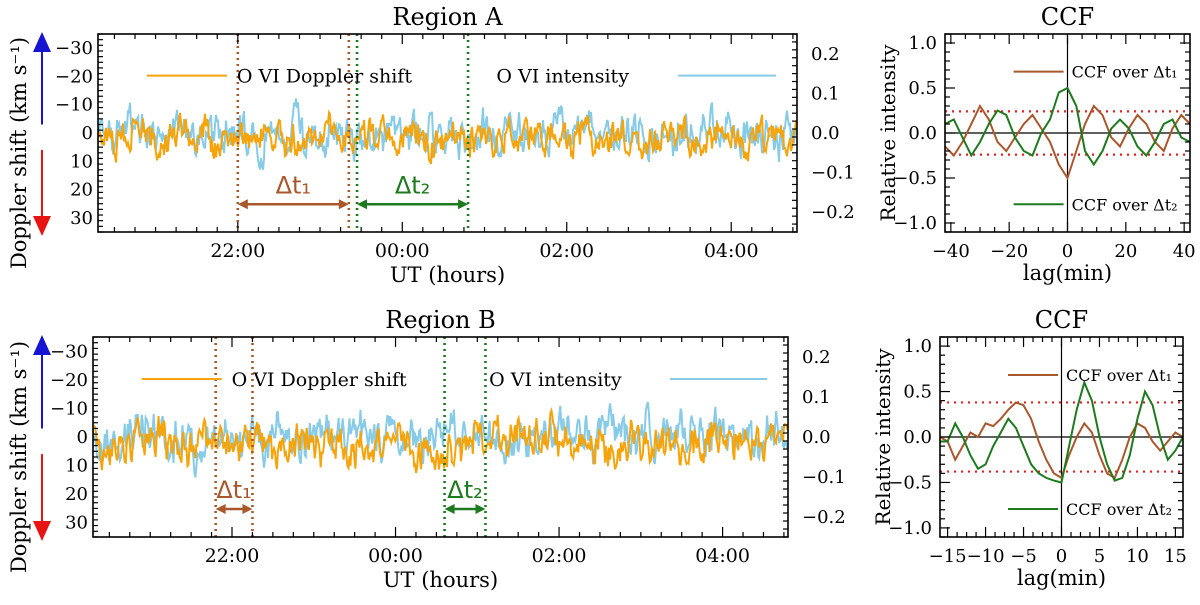 The height and width of the screenshot is (605, 1200). What do you see at coordinates (1184, 251) in the screenshot?
I see `ccf-x-tick-label: 40` at bounding box center [1184, 251].